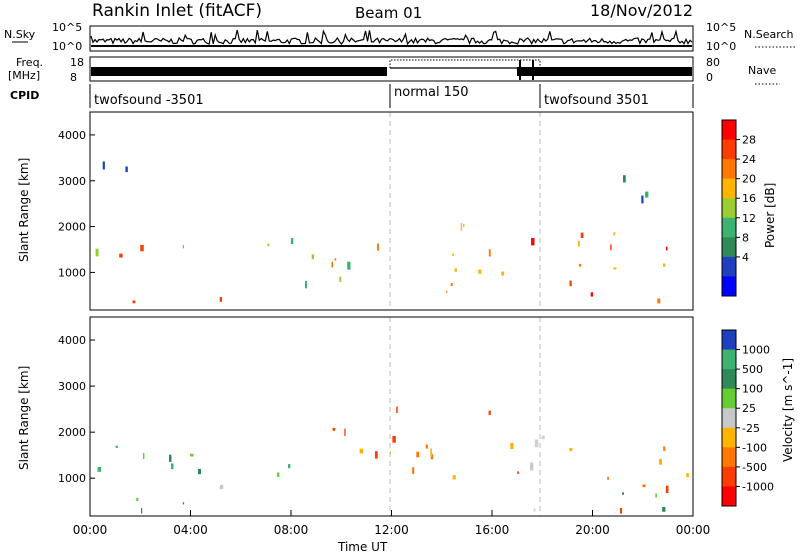 The image size is (800, 554). I want to click on colorbar-tick-label: 24, so click(749, 159).